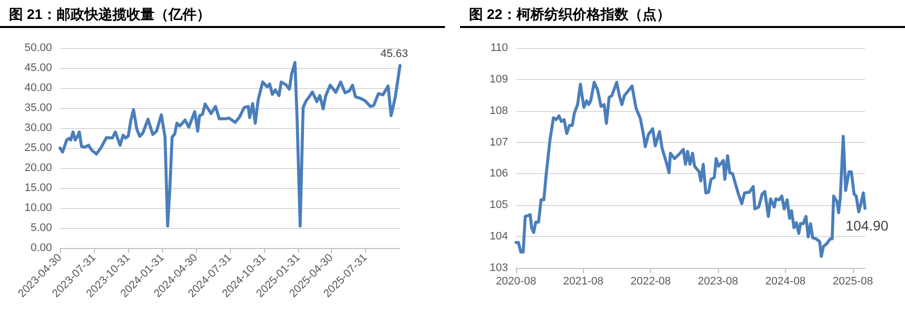 The width and height of the screenshot is (905, 326). Describe the element at coordinates (38, 168) in the screenshot. I see `y-tick-label: 20.00` at that location.